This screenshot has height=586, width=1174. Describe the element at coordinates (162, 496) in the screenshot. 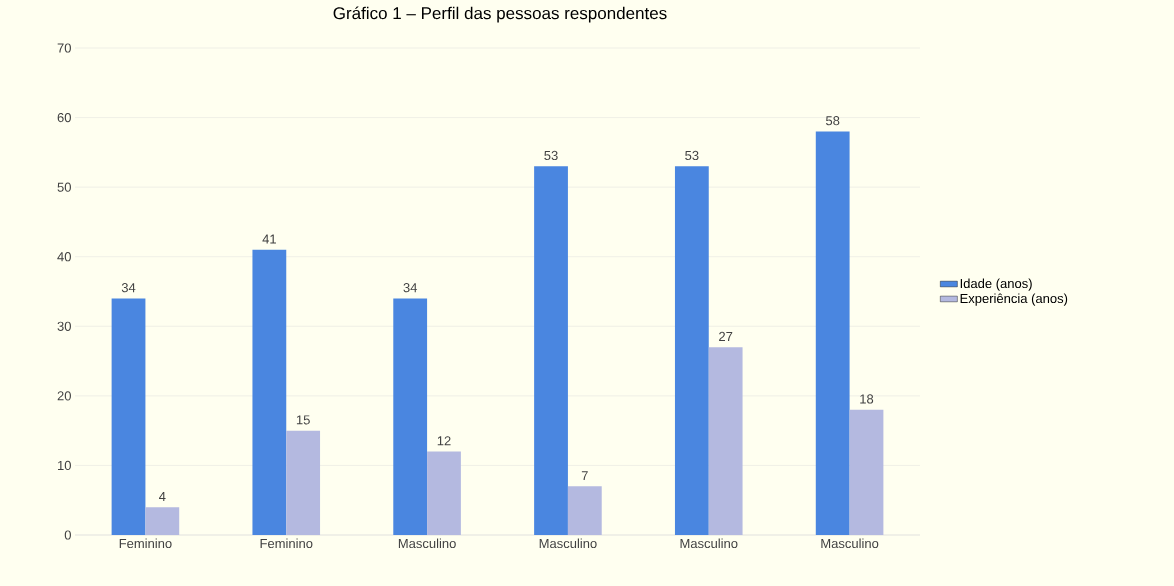

I see `data-label: 4` at that location.